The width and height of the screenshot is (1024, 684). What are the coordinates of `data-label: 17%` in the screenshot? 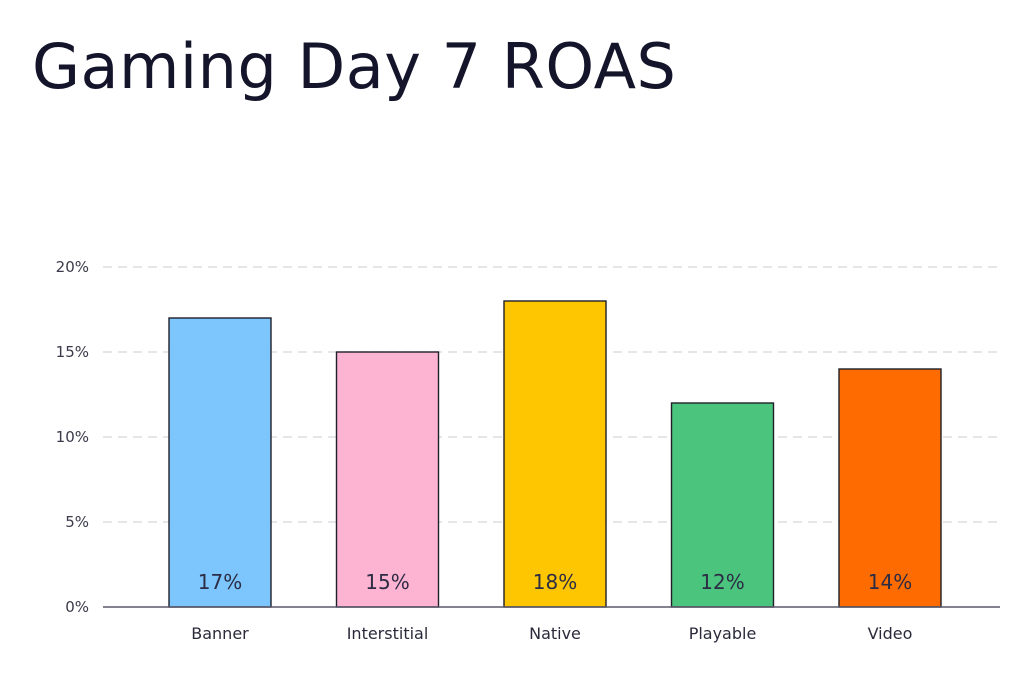 It's located at (220, 582).